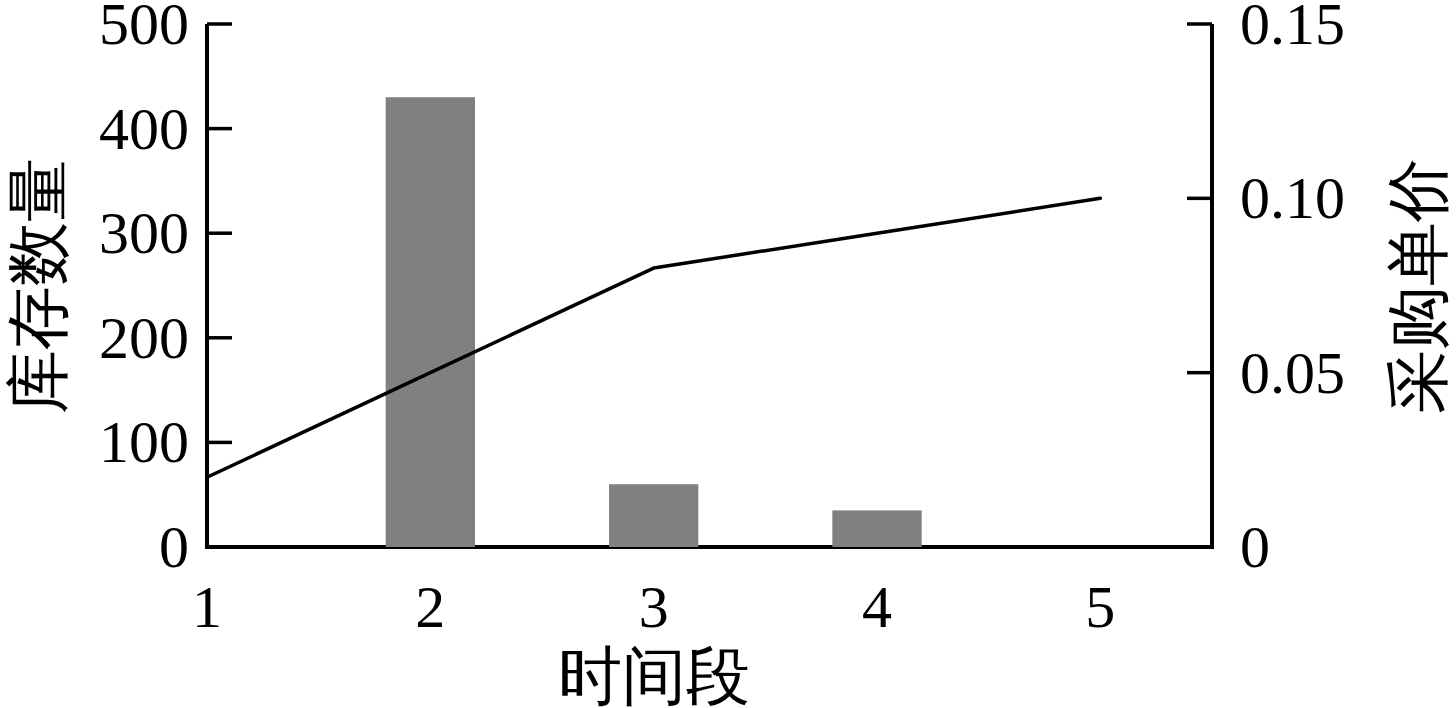  What do you see at coordinates (1418, 285) in the screenshot?
I see `y2label: 采购单价` at bounding box center [1418, 285].